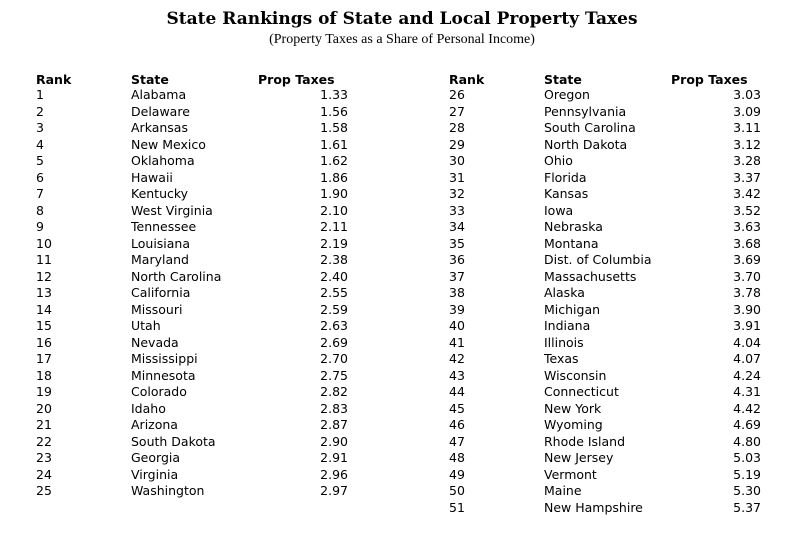 The height and width of the screenshot is (539, 804). Describe the element at coordinates (334, 457) in the screenshot. I see `prop-taxes-cell: 2.91` at that location.